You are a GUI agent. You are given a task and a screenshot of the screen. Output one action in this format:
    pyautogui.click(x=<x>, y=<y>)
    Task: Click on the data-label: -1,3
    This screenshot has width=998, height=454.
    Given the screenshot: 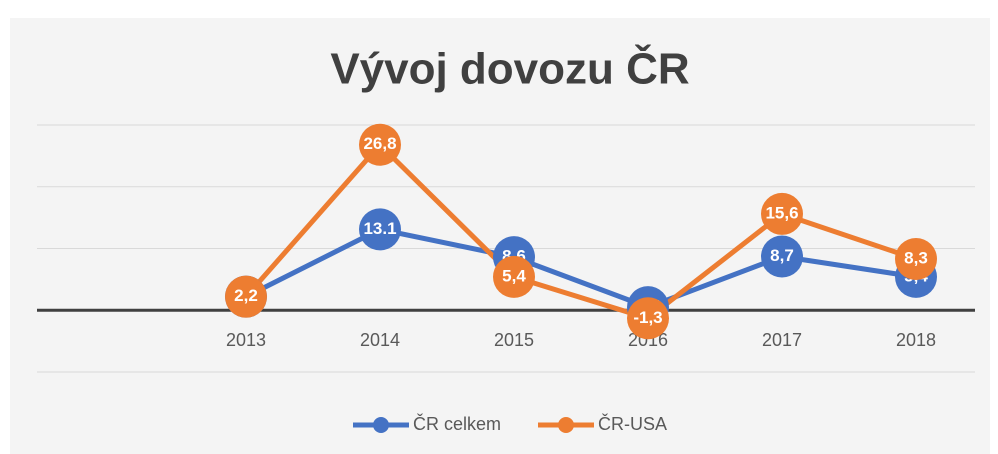 What is the action you would take?
    pyautogui.click(x=647, y=317)
    